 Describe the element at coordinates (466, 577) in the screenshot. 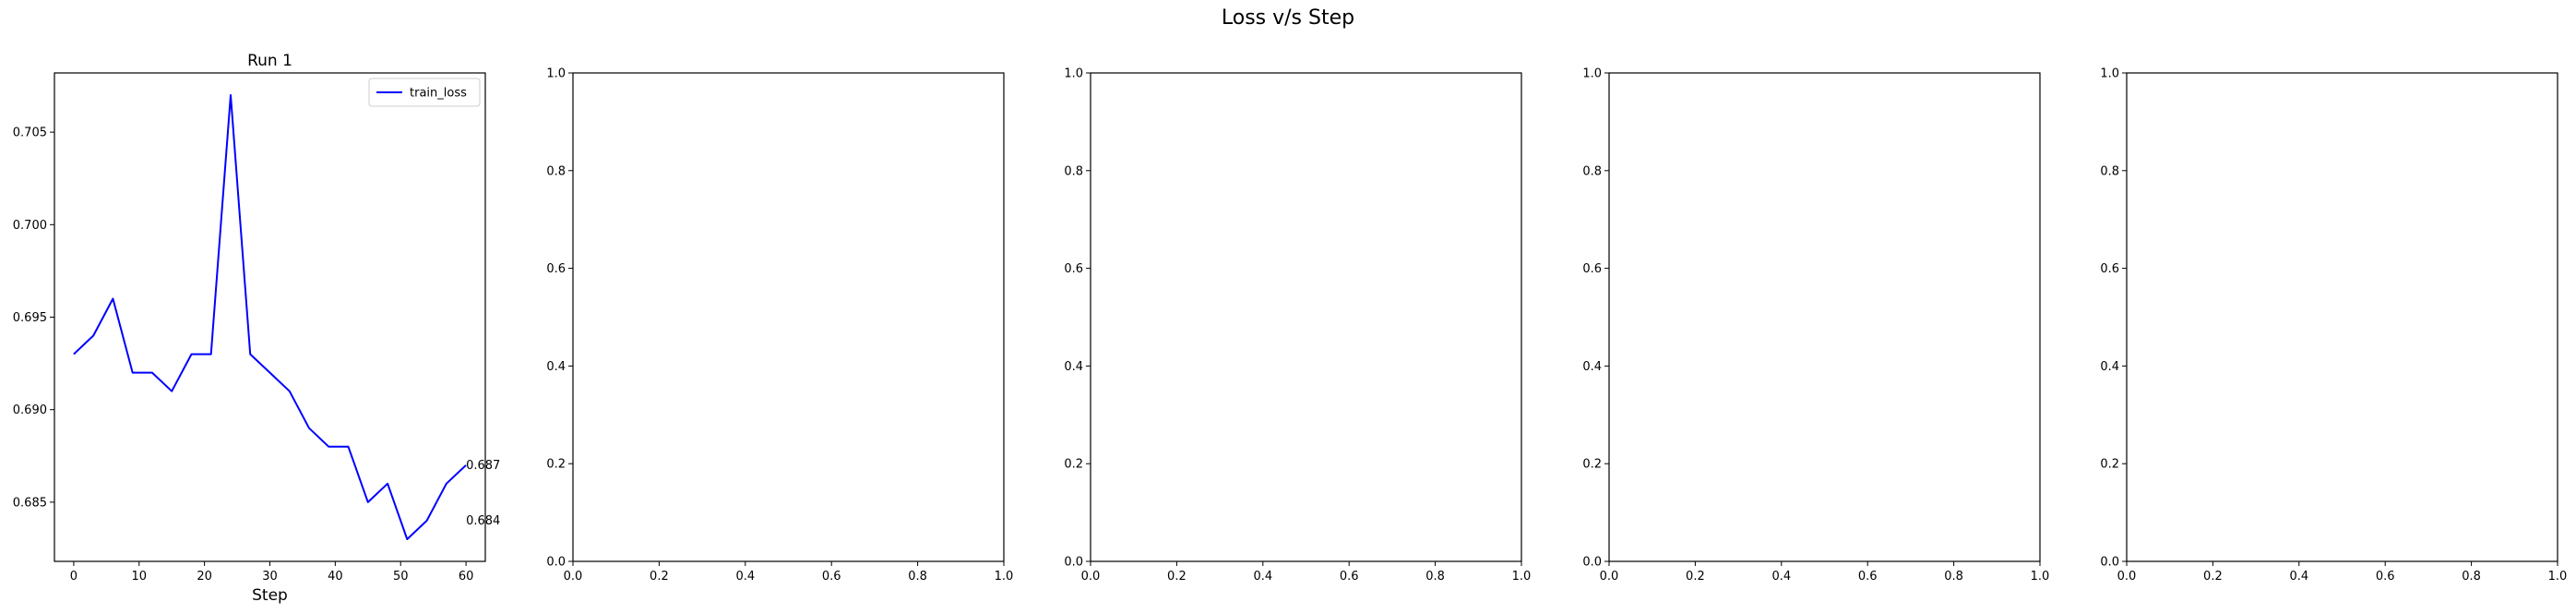

I see `x-tick-label: 60` at that location.